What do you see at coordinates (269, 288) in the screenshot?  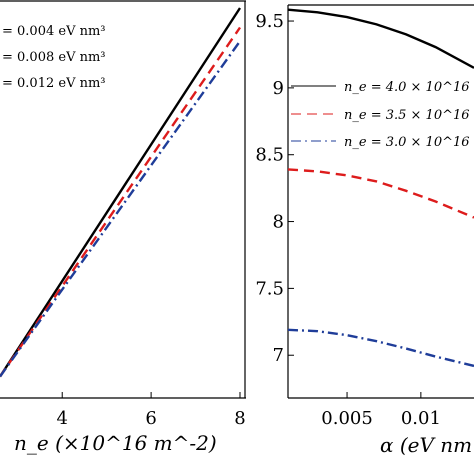 I see `y-tick-label: 7.5` at bounding box center [269, 288].